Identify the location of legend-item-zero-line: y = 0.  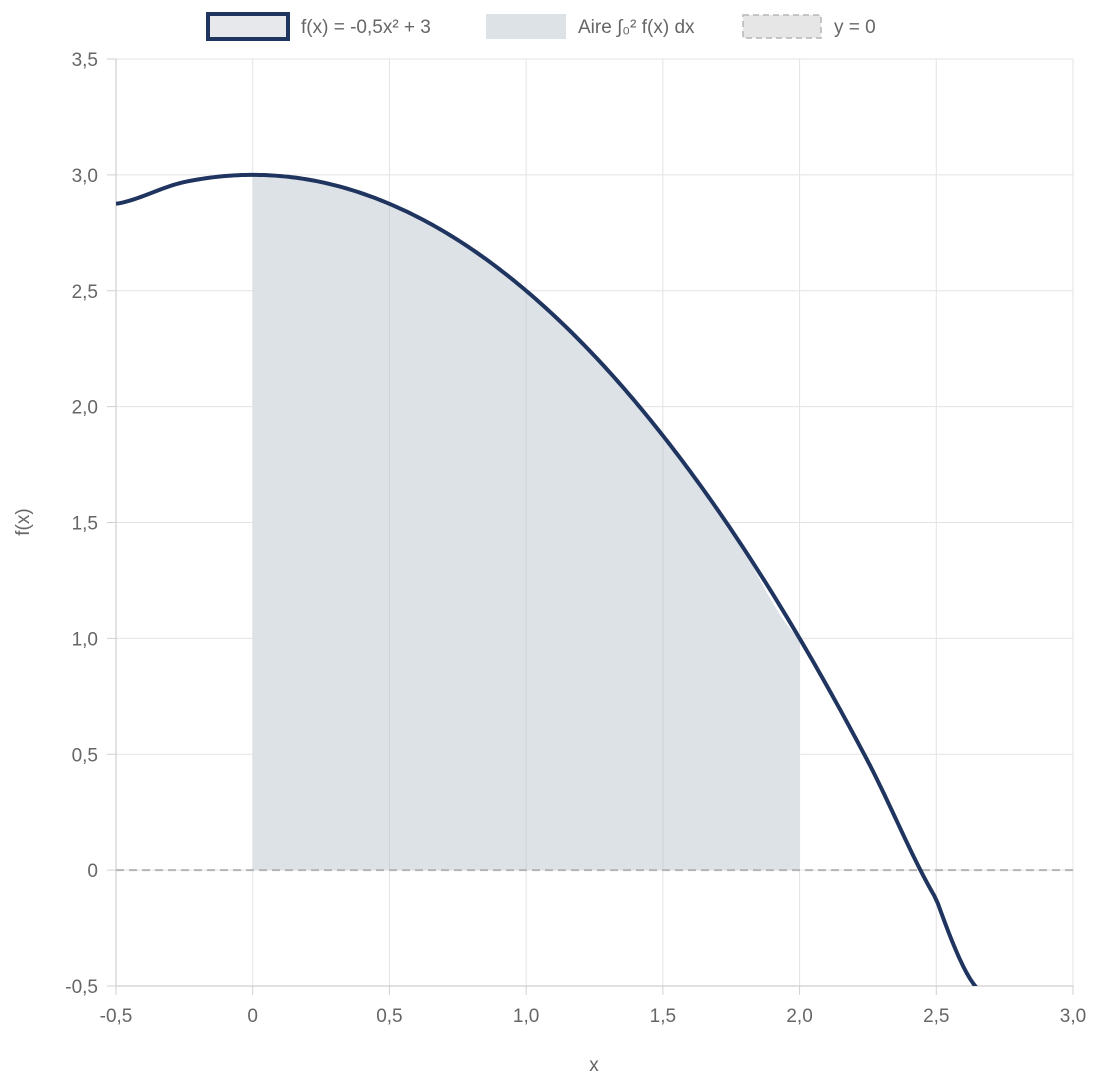
(809, 26).